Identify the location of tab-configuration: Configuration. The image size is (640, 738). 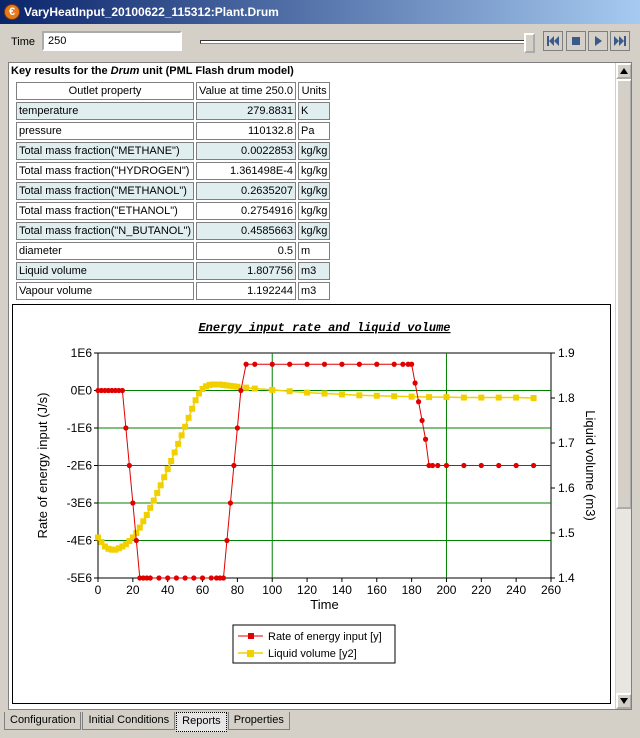
(43, 721).